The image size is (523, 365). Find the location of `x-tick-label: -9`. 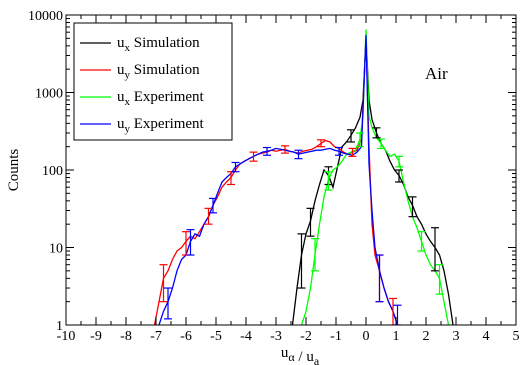

x-tick-label: -9 is located at coordinates (96, 336).